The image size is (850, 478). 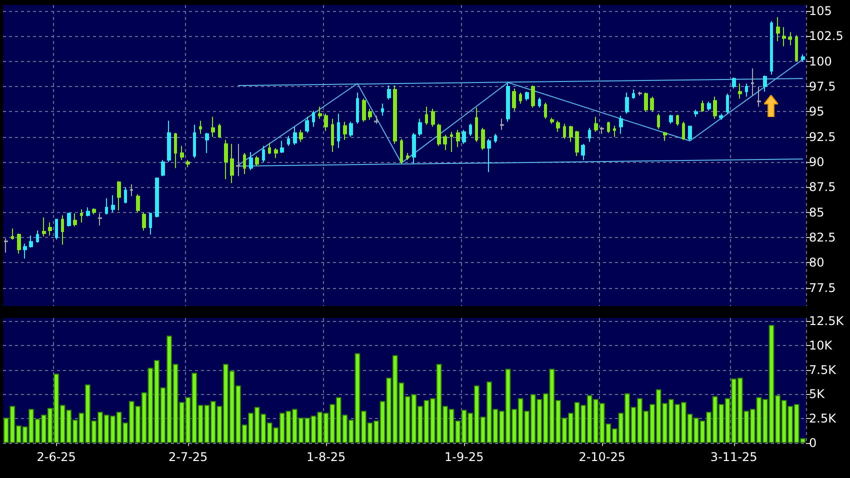 What do you see at coordinates (602, 457) in the screenshot?
I see `x-tick-label: 2-10-25` at bounding box center [602, 457].